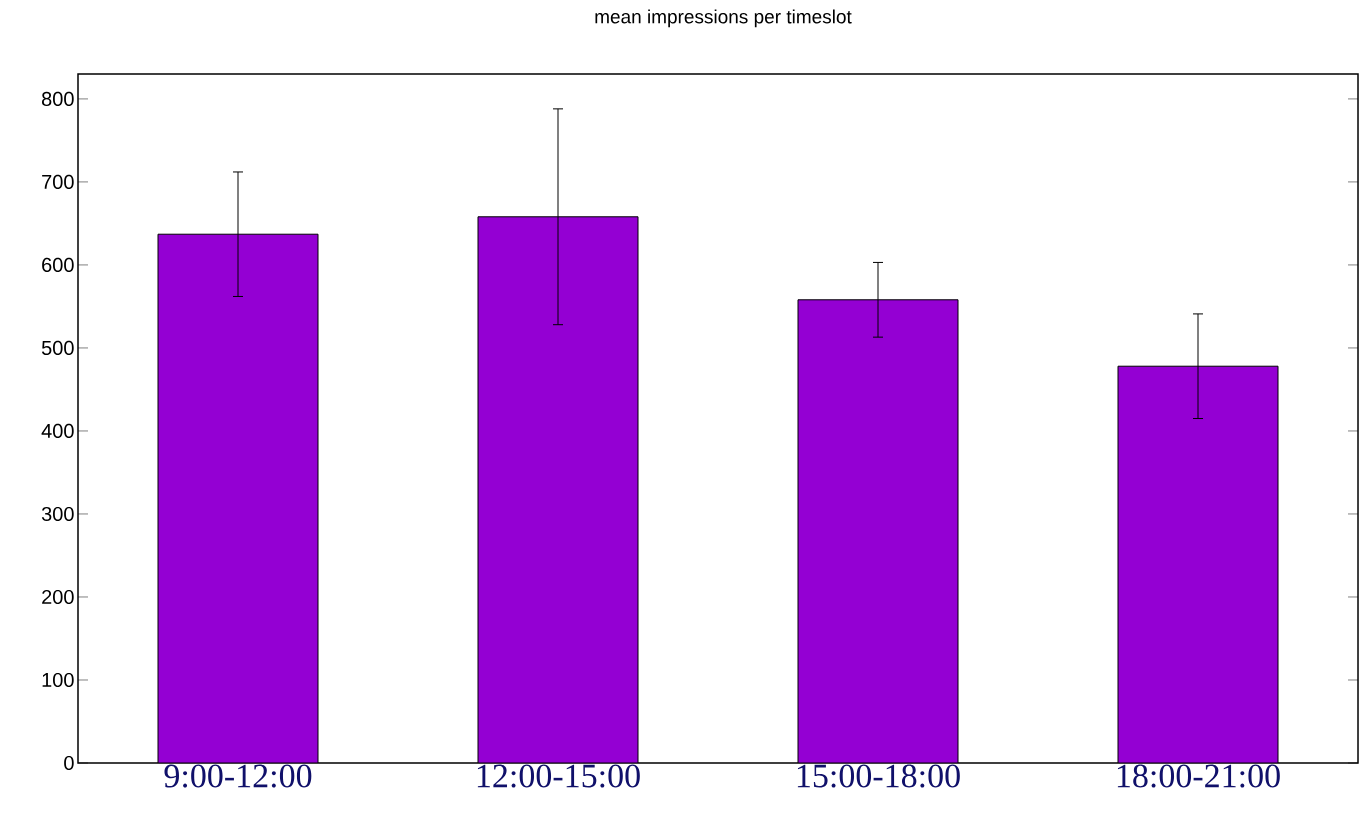 The image size is (1360, 814). I want to click on y-tick-label: 600, so click(58, 265).